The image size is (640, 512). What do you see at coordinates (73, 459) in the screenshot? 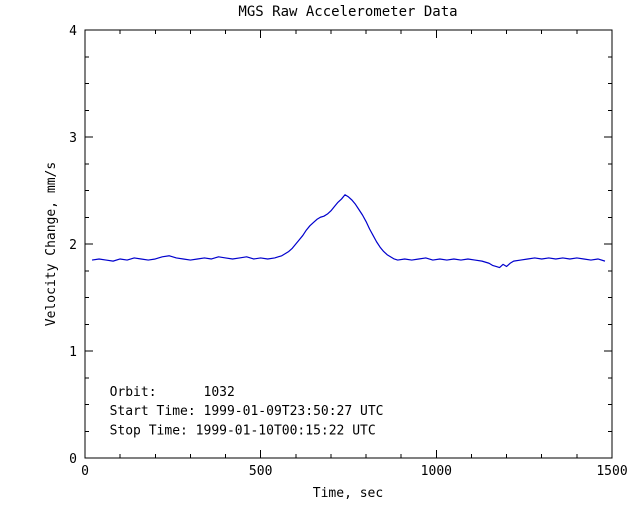
I see `y-tick-label: 0` at bounding box center [73, 459].